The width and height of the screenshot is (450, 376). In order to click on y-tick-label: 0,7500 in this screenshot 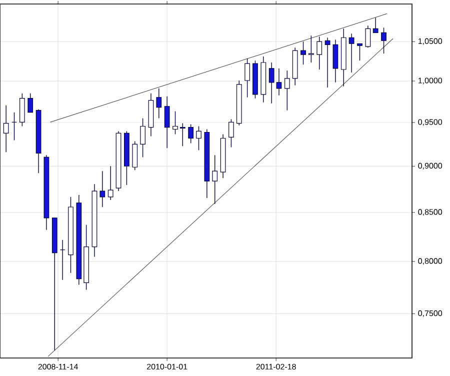, I will do `click(430, 314)`.